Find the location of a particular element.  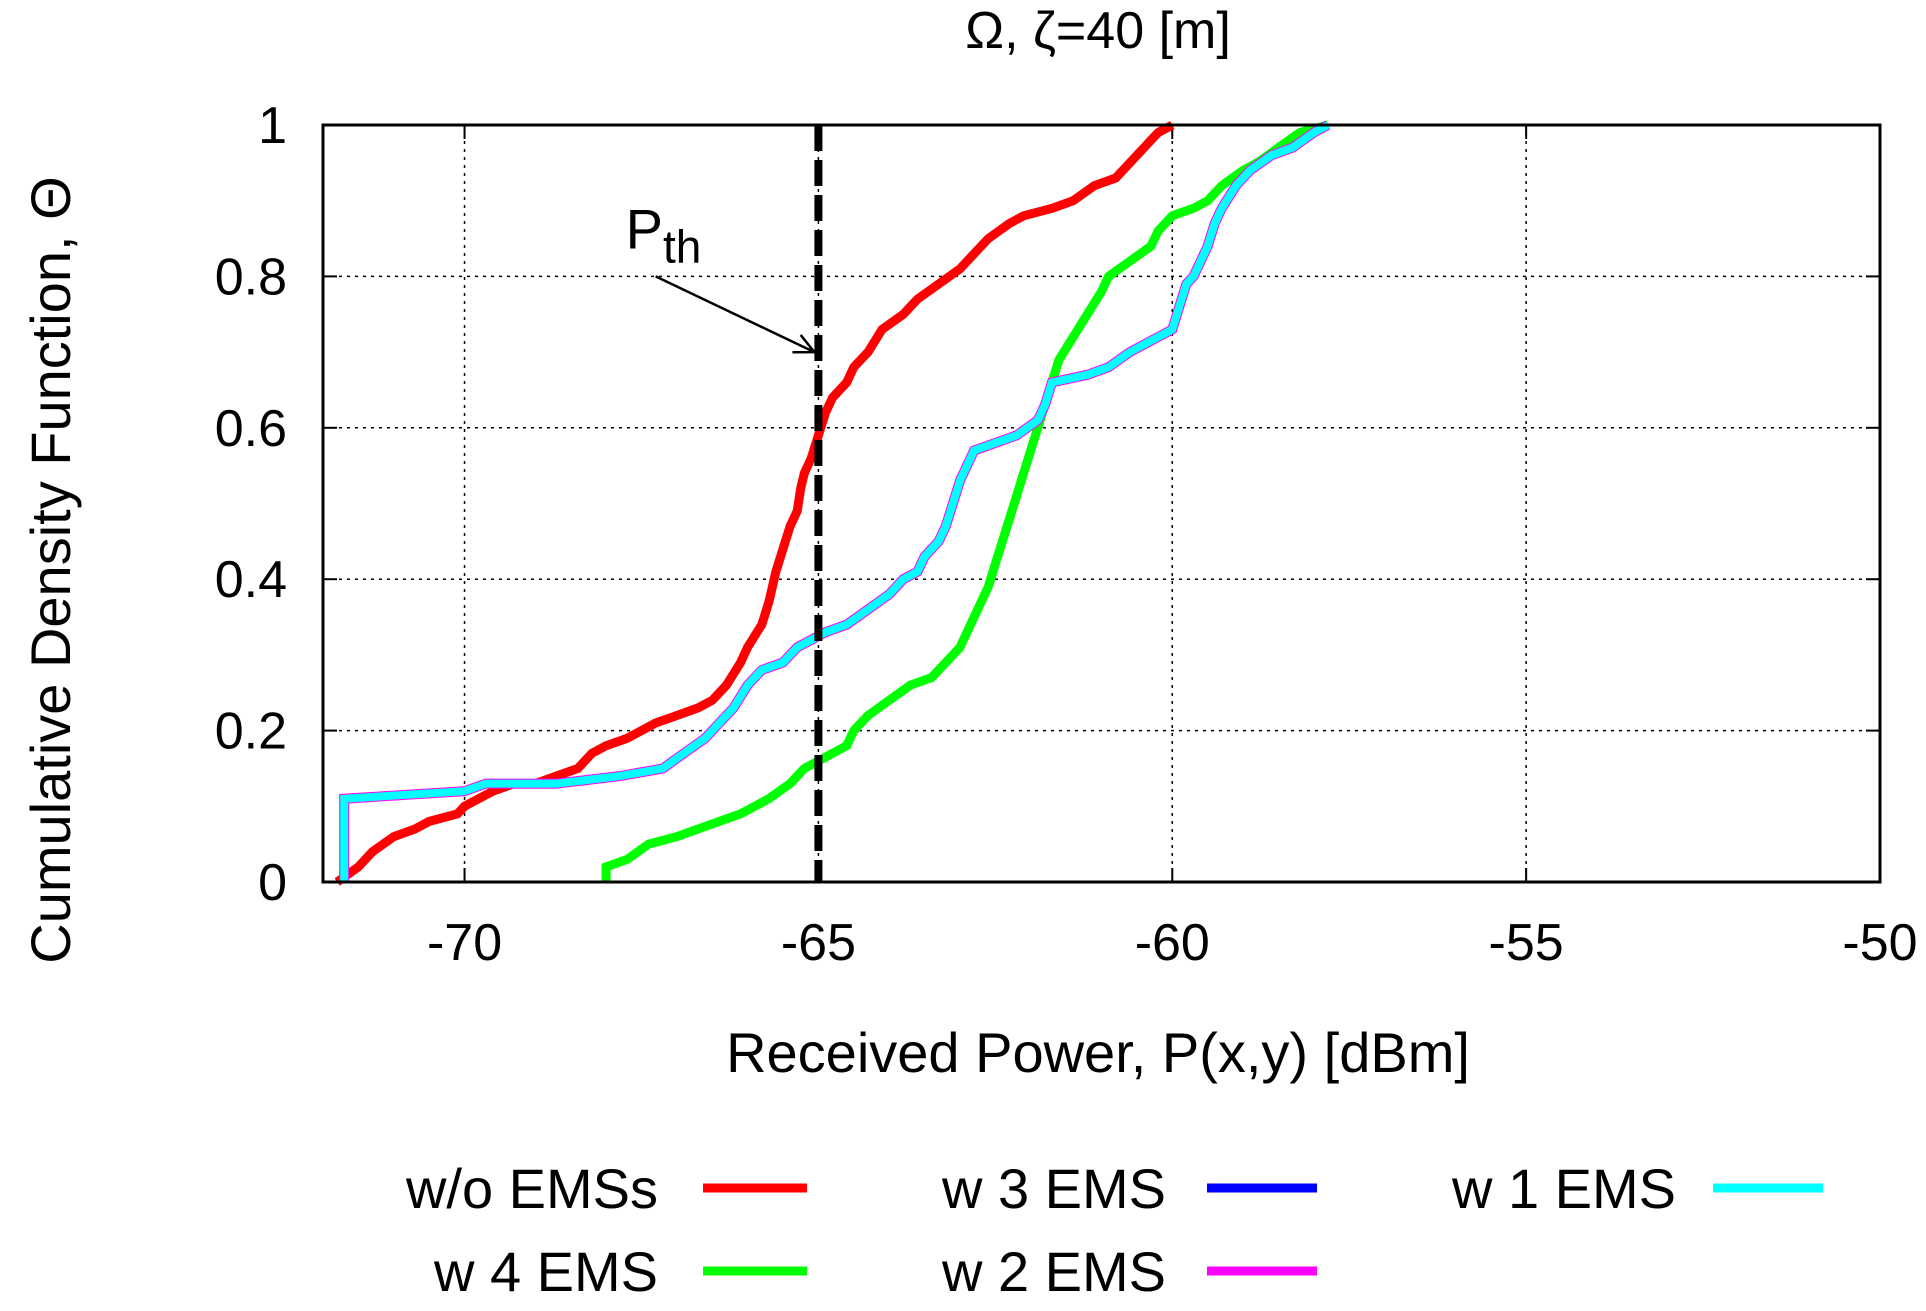

legend-label: w 4 EMS is located at coordinates (545, 1271).